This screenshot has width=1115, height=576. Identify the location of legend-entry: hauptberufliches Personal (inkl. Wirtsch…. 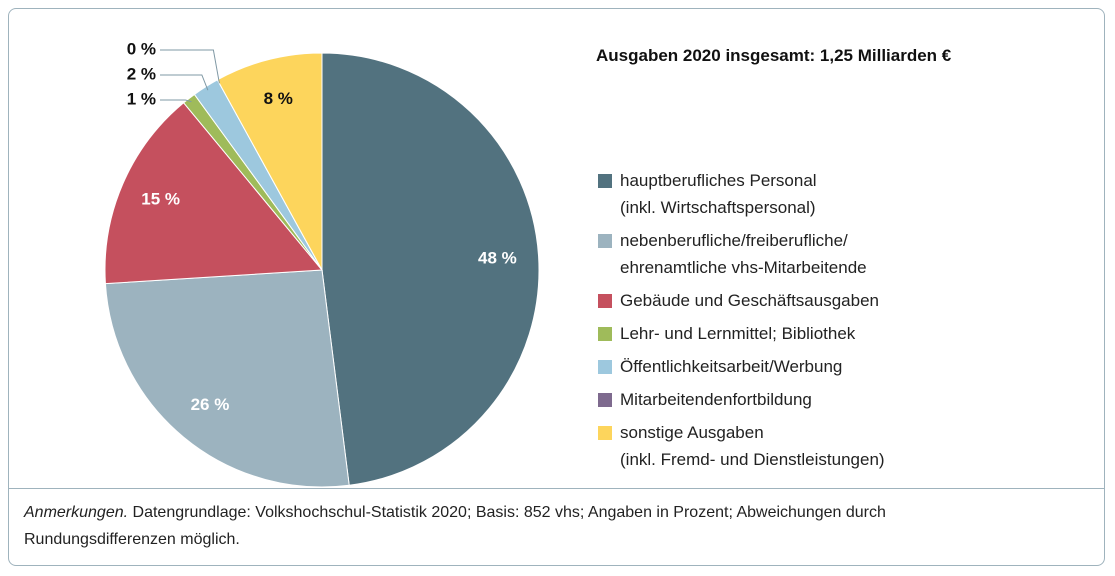
(741, 194).